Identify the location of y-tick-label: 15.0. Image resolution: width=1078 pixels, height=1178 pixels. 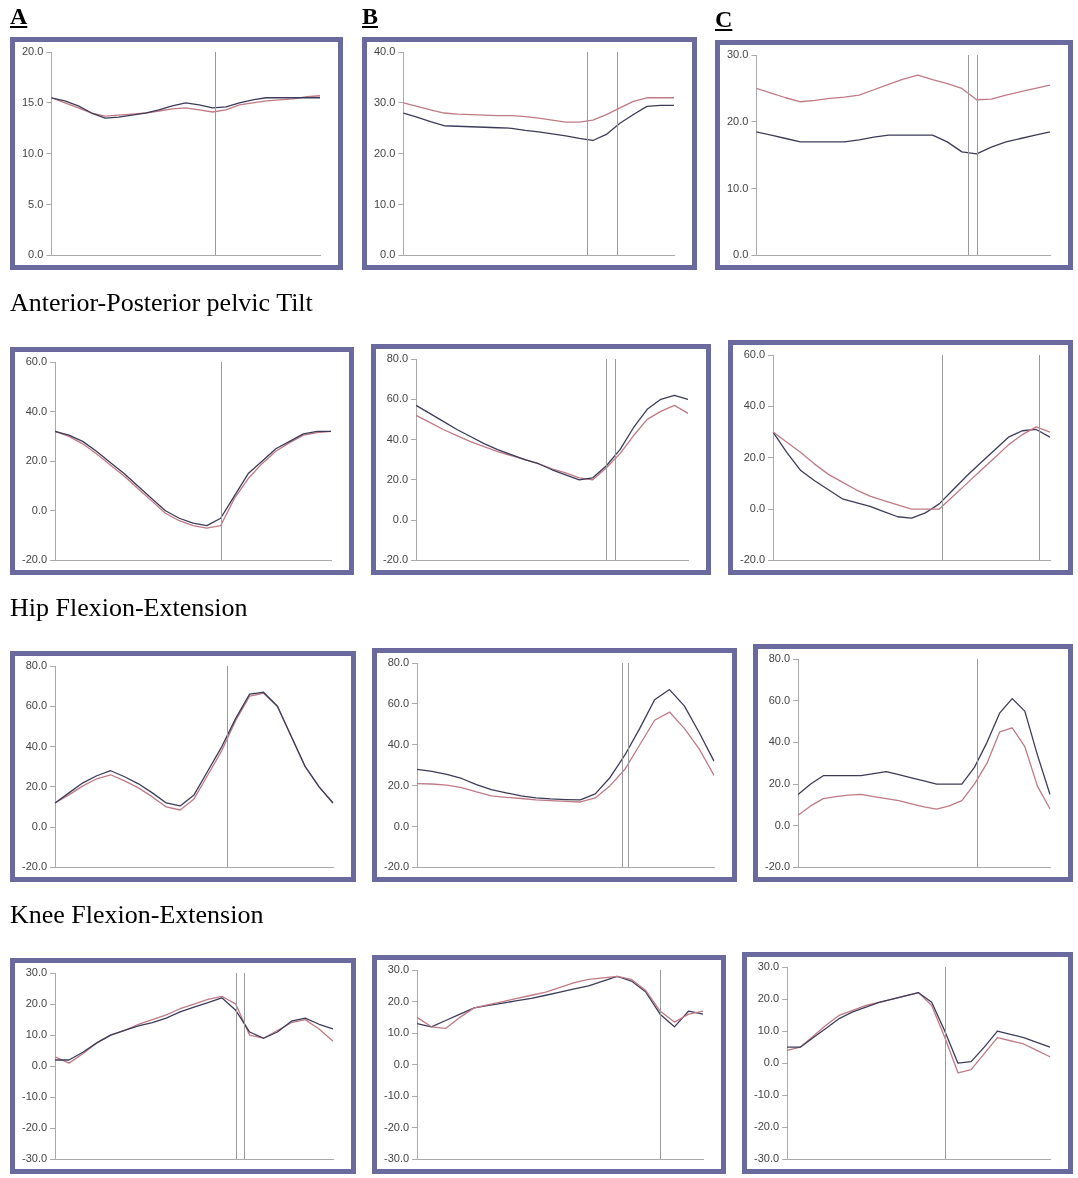
(32, 101).